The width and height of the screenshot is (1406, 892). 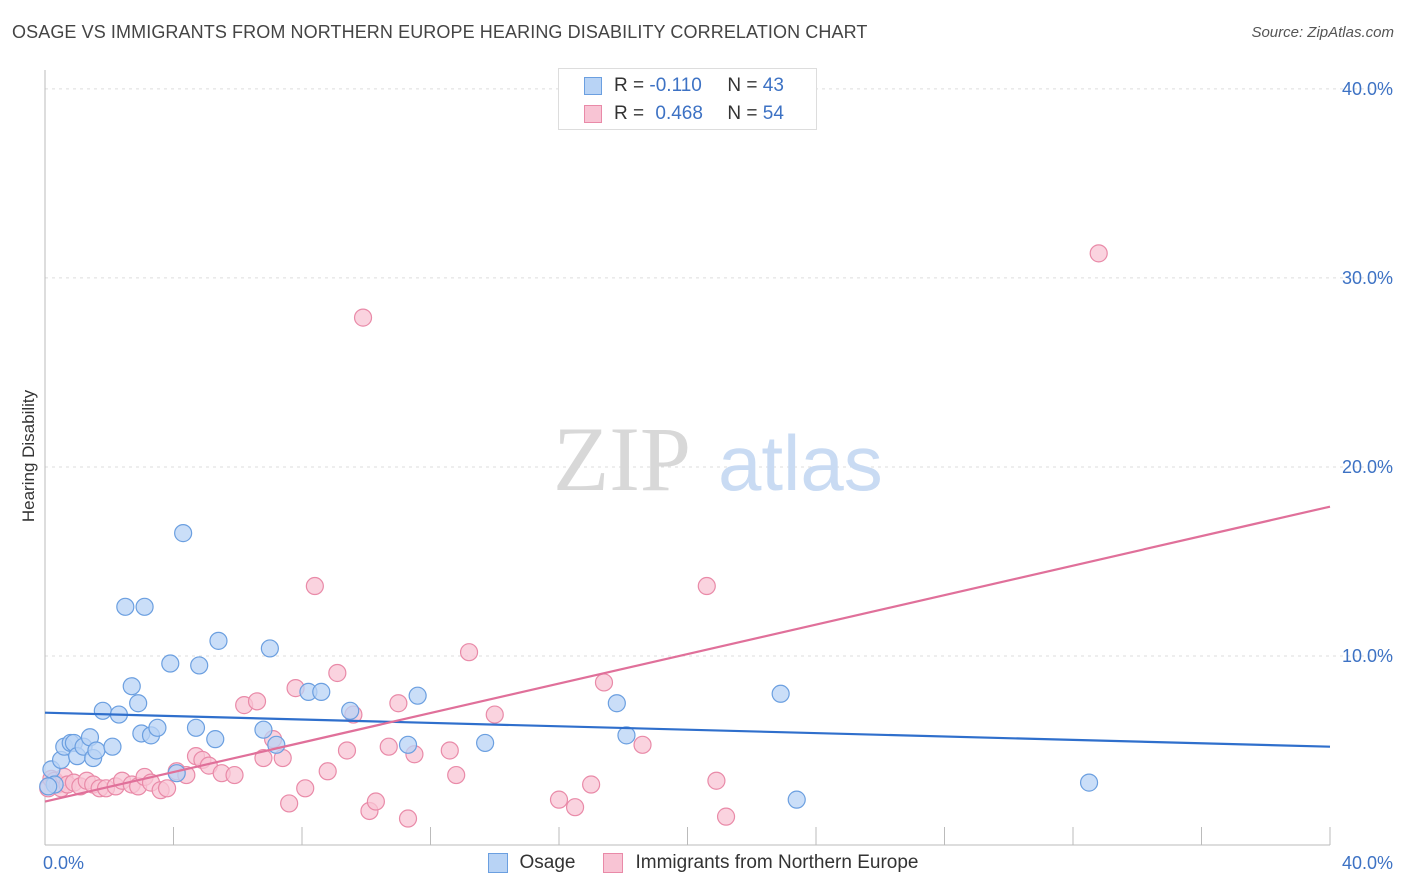 I want to click on chart-source: Source: ZipAtlas.com, so click(x=1322, y=32).